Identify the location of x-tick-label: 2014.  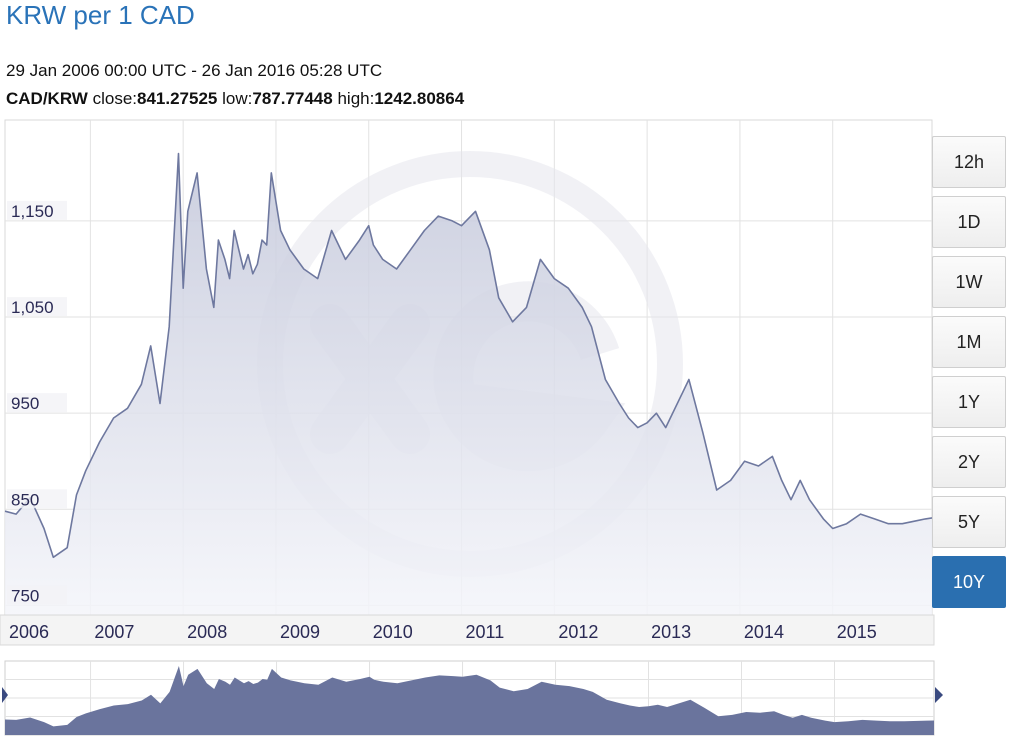
(764, 632).